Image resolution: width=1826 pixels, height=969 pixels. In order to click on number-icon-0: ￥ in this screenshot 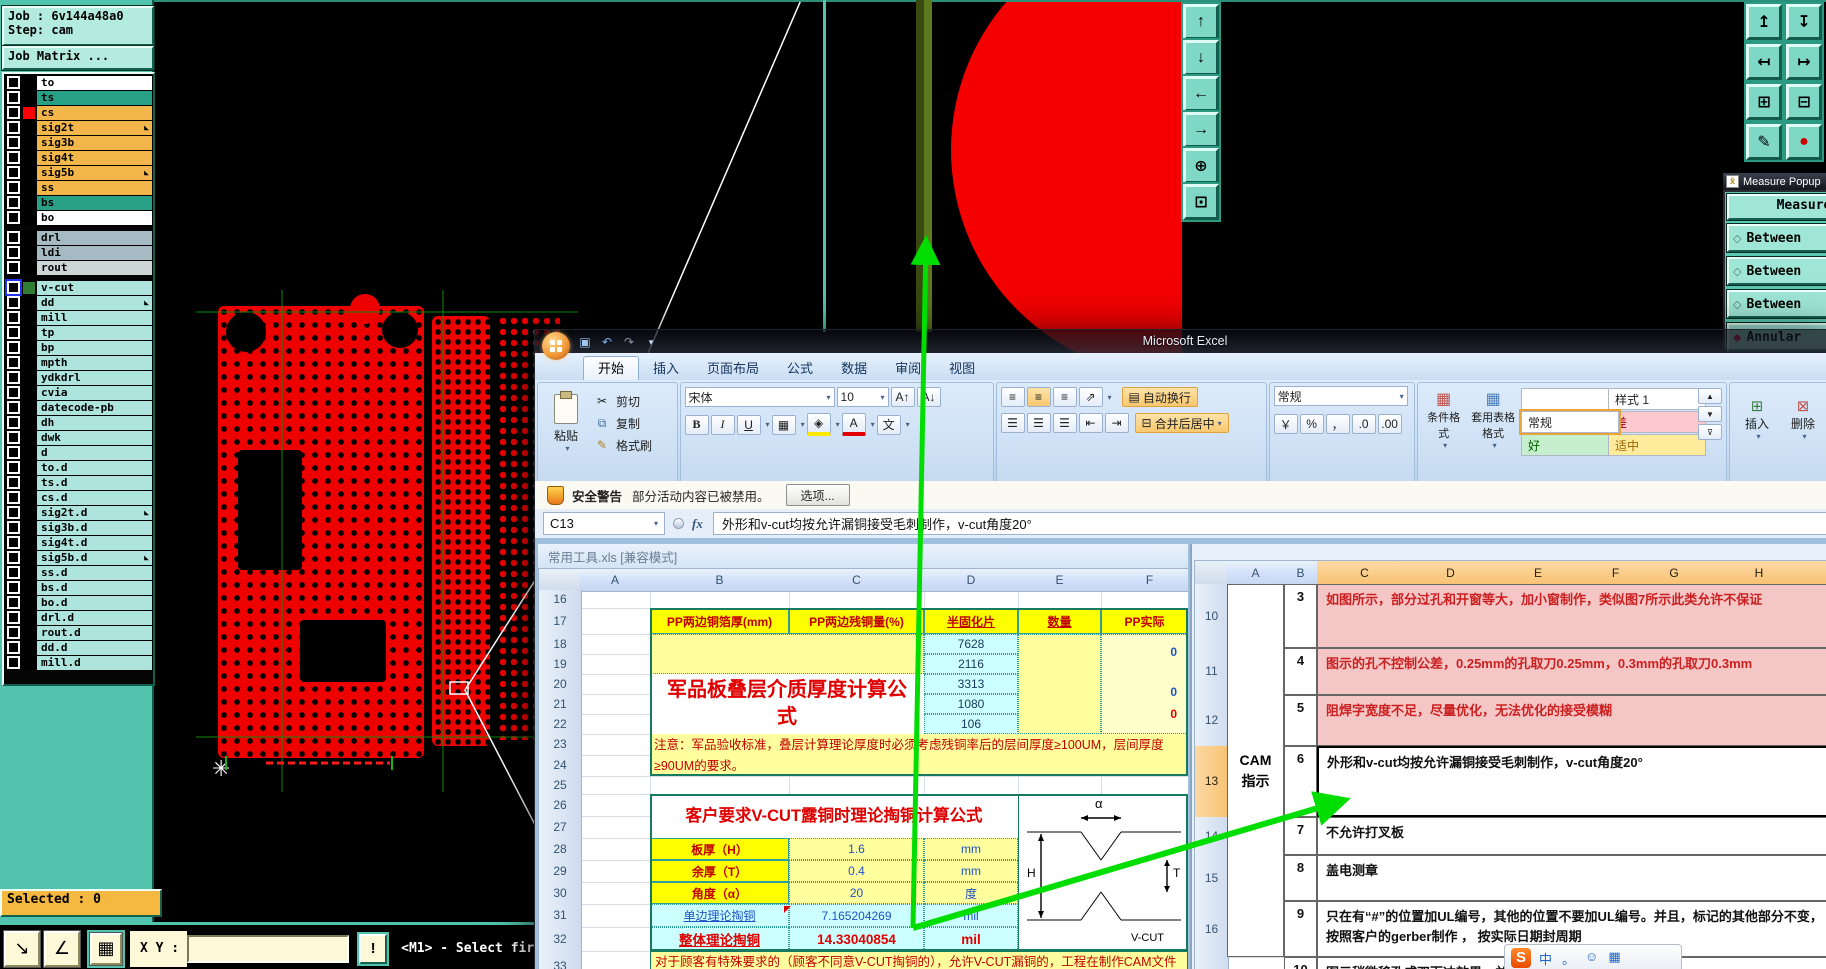, I will do `click(1285, 424)`.